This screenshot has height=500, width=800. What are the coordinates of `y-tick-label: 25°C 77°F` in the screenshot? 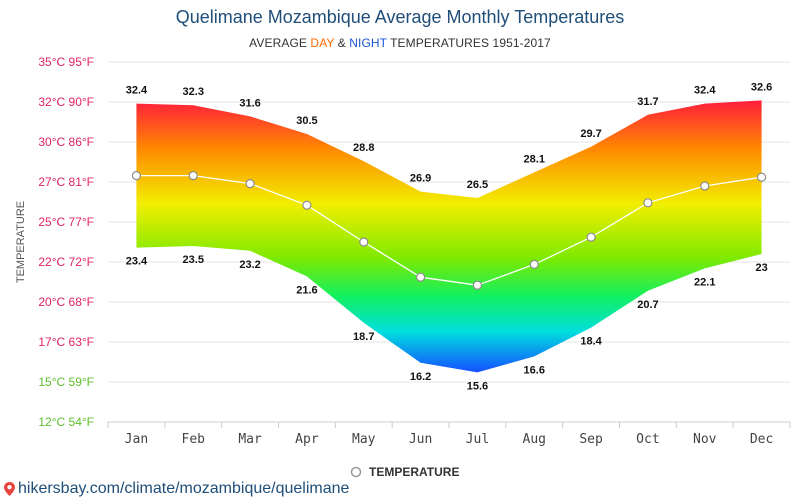 It's located at (66, 222).